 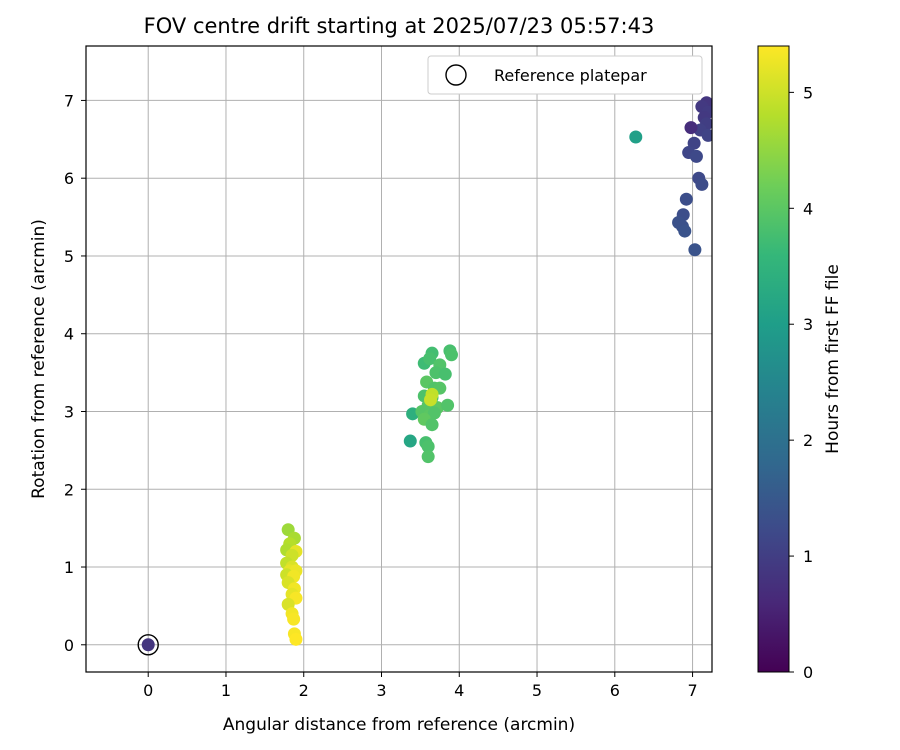 I want to click on y-tick-label: 6, so click(x=69, y=178).